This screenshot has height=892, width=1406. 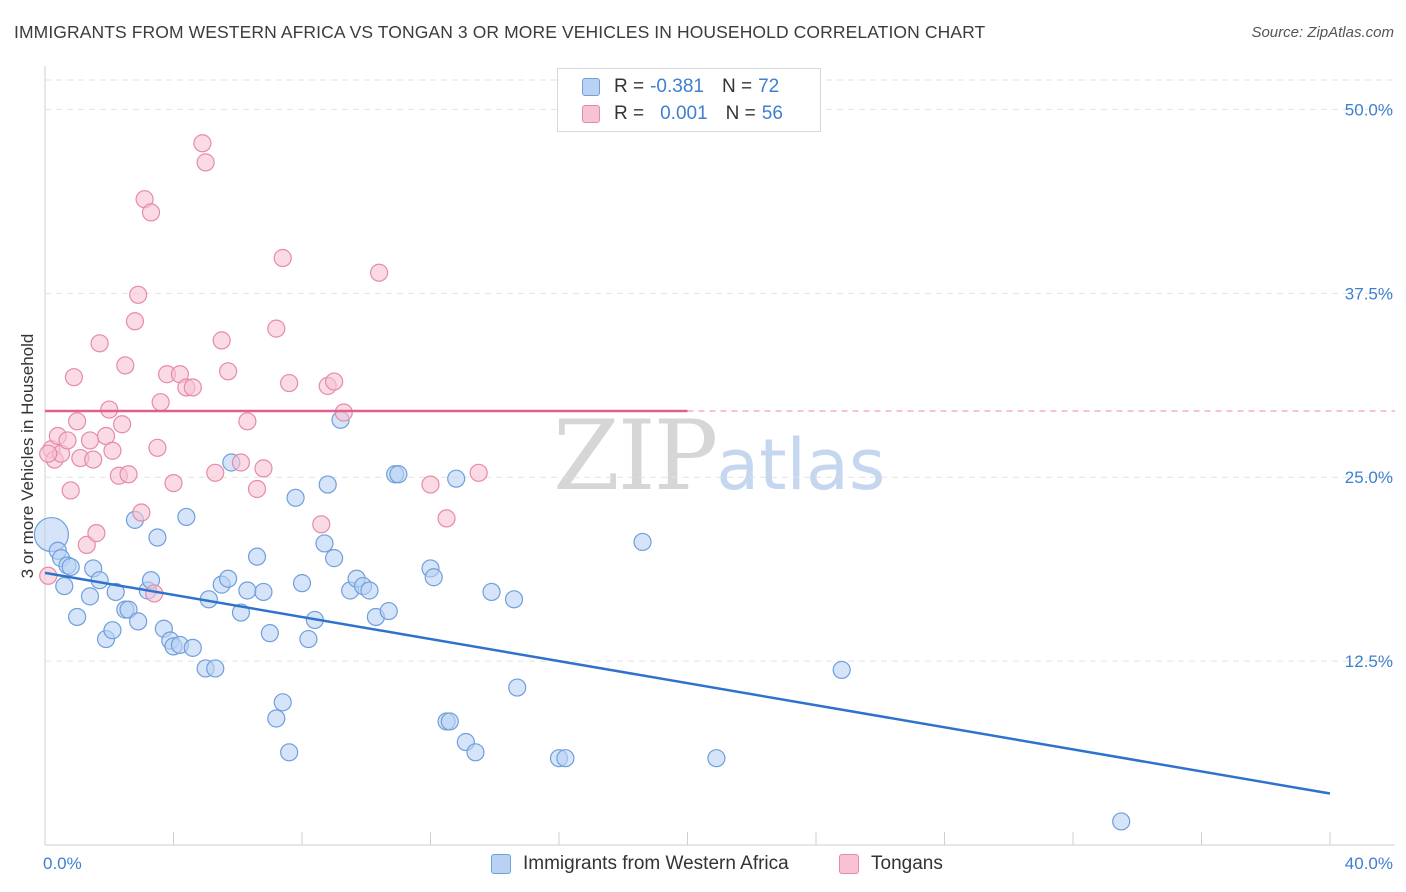 I want to click on series-legend-western-africa: Immigrants from Western Africa, so click(x=640, y=864).